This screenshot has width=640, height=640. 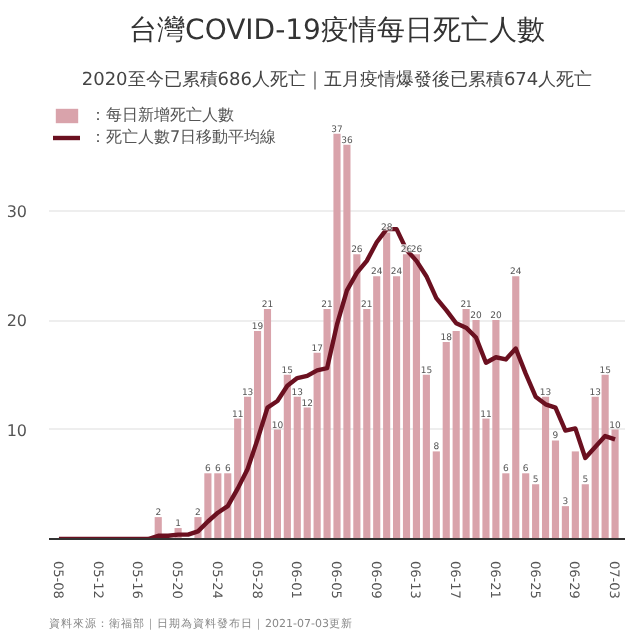 I want to click on legend-label: ：每日新增死亡人數, so click(x=162, y=115).